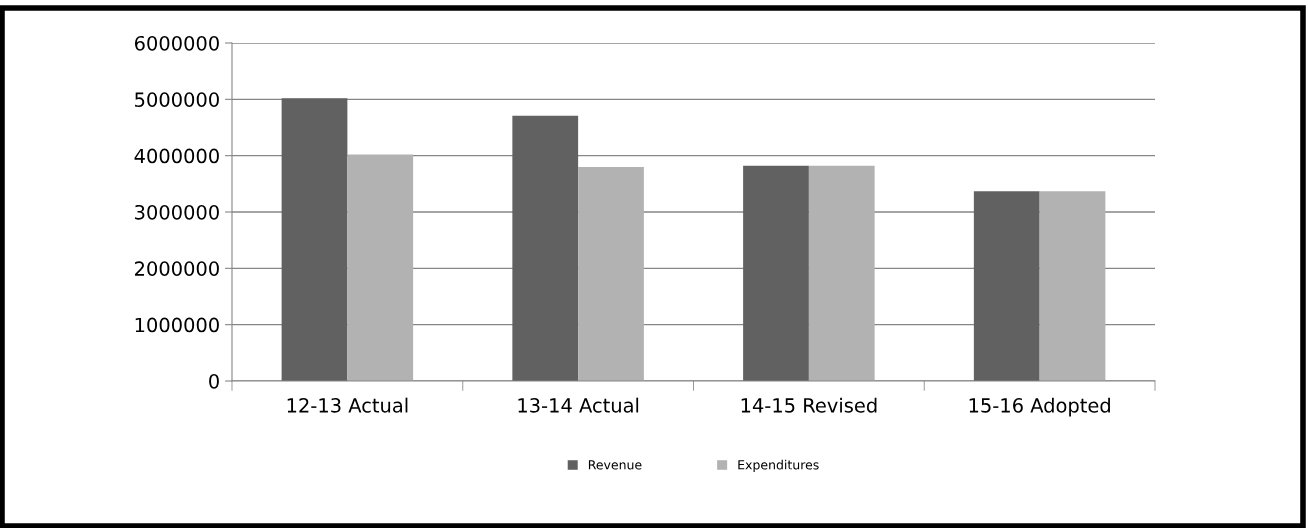  I want to click on x-tick-label: 14-15 Revised, so click(809, 405).